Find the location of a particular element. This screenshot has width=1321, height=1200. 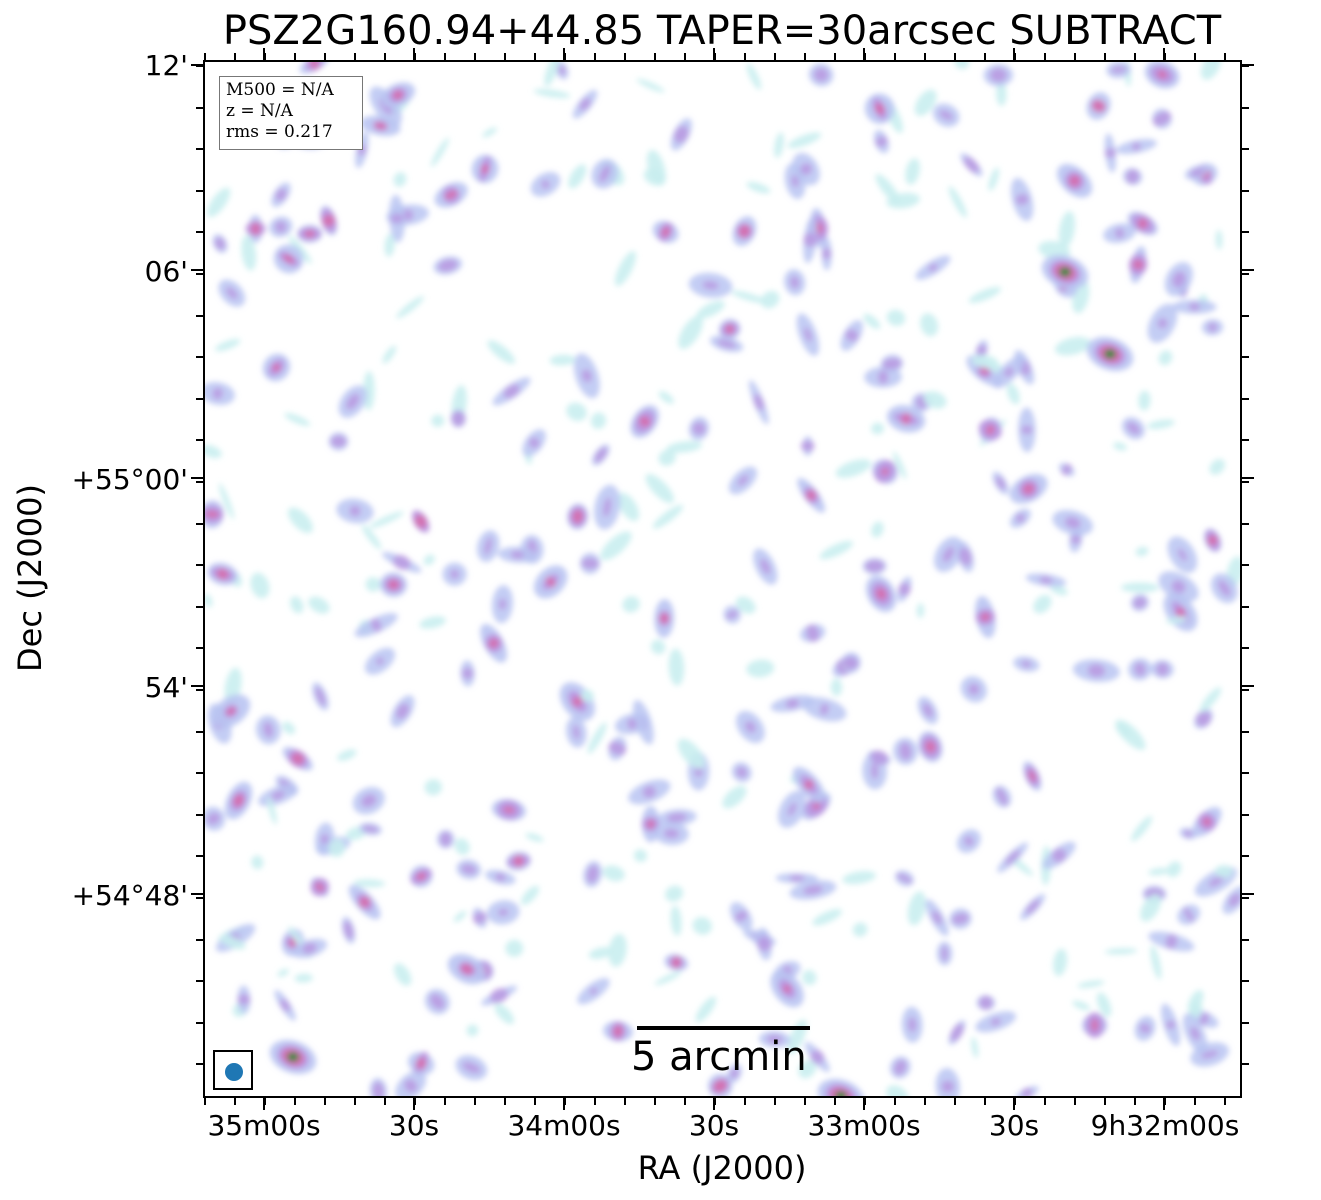

y-axis-title: Dec (J2000) is located at coordinates (30, 578).